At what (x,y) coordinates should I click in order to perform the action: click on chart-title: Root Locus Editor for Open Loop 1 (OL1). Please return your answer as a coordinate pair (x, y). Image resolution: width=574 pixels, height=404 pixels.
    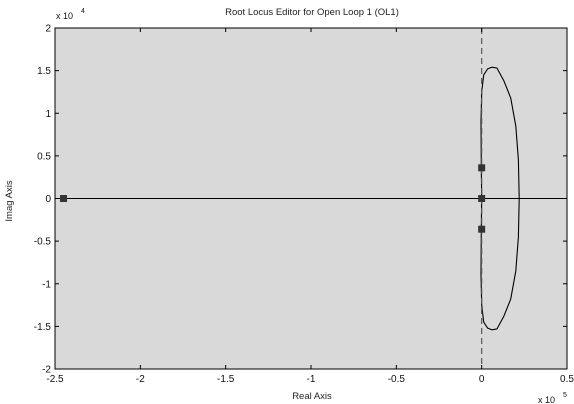
    Looking at the image, I should click on (312, 12).